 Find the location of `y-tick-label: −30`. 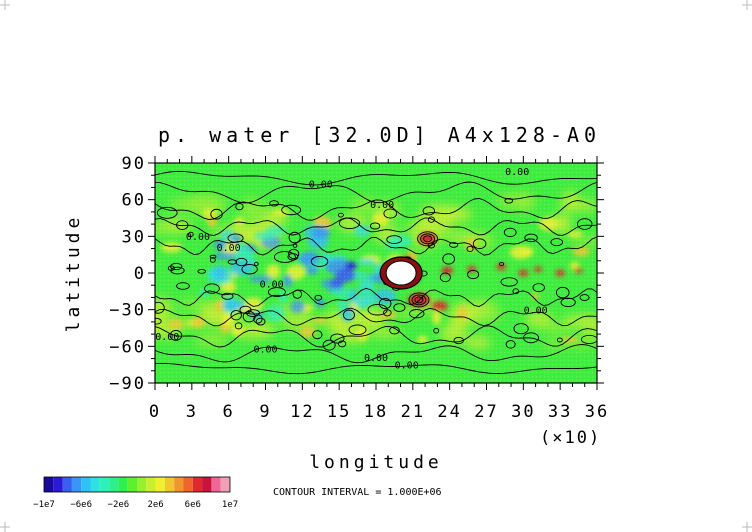

y-tick-label: −30 is located at coordinates (127, 311).